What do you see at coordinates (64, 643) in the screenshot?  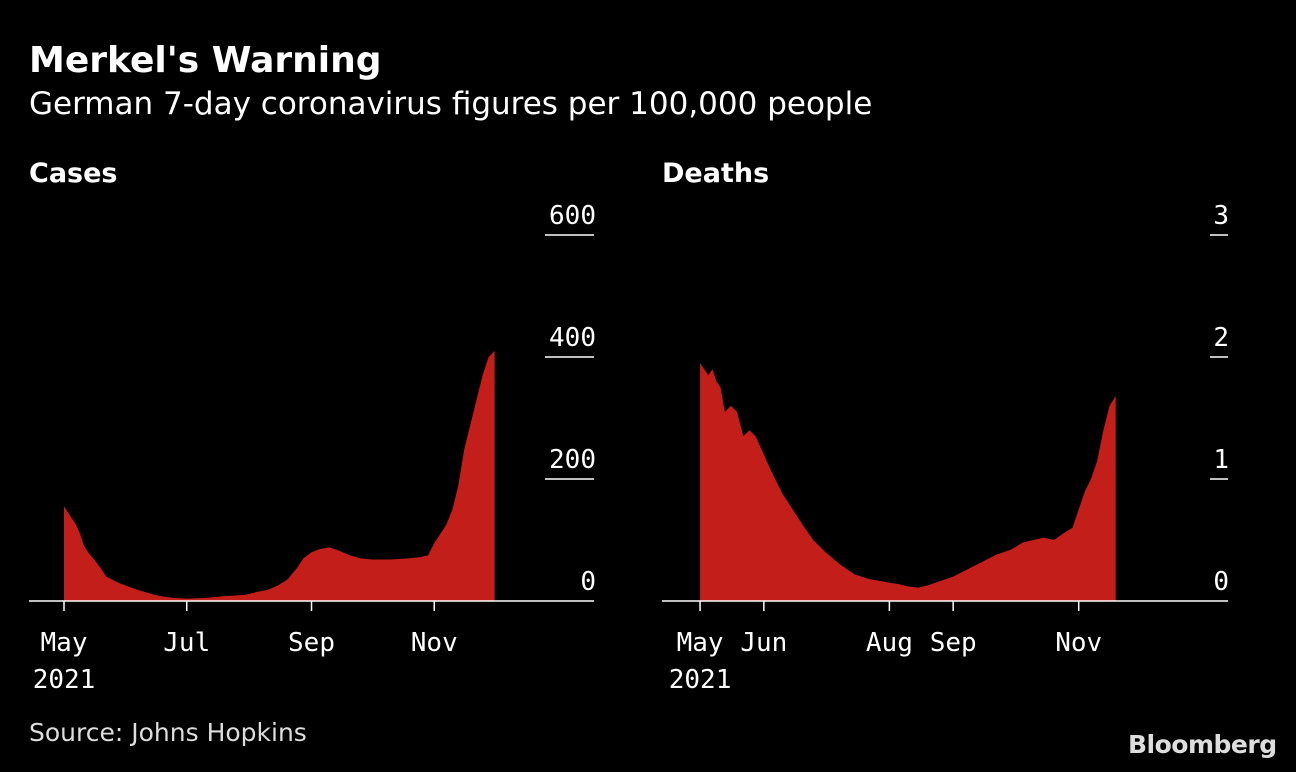 I see `cases-x-tick-label: May` at bounding box center [64, 643].